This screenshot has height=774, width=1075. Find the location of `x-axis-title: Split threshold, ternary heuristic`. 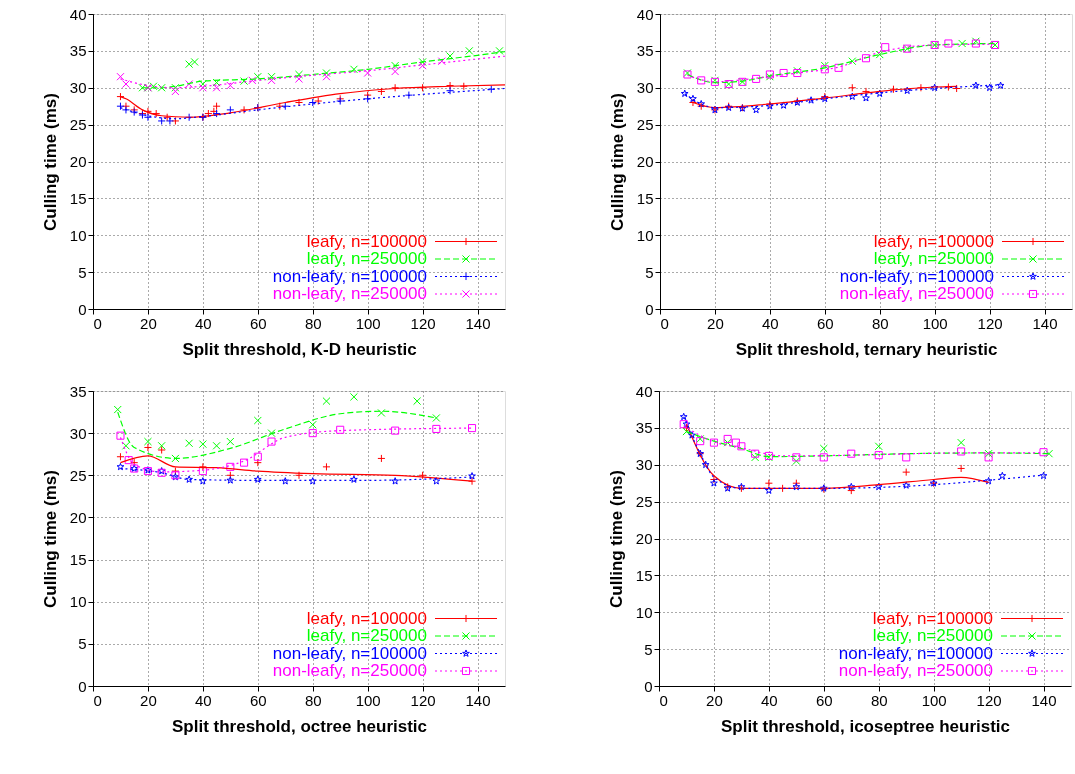

x-axis-title: Split threshold, ternary heuristic is located at coordinates (866, 349).